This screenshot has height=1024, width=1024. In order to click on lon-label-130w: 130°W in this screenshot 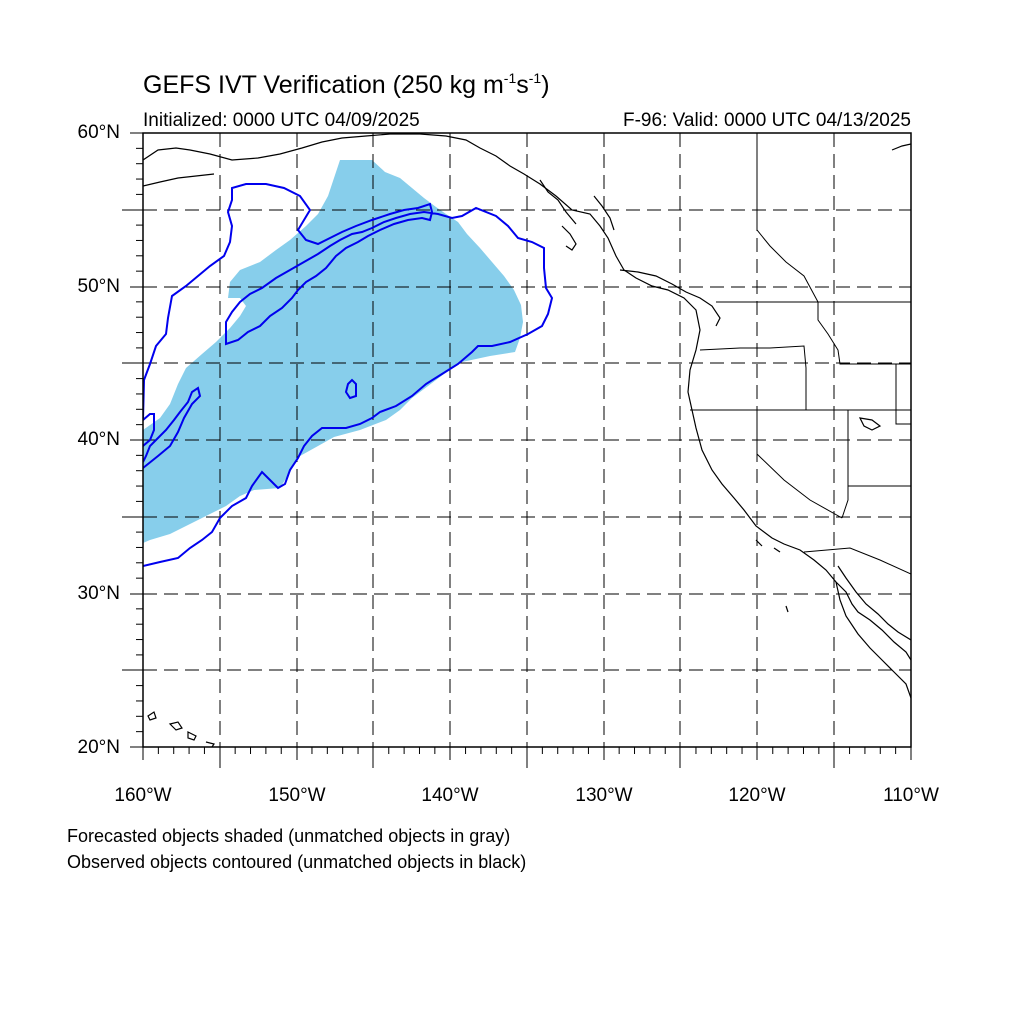, I will do `click(604, 795)`.